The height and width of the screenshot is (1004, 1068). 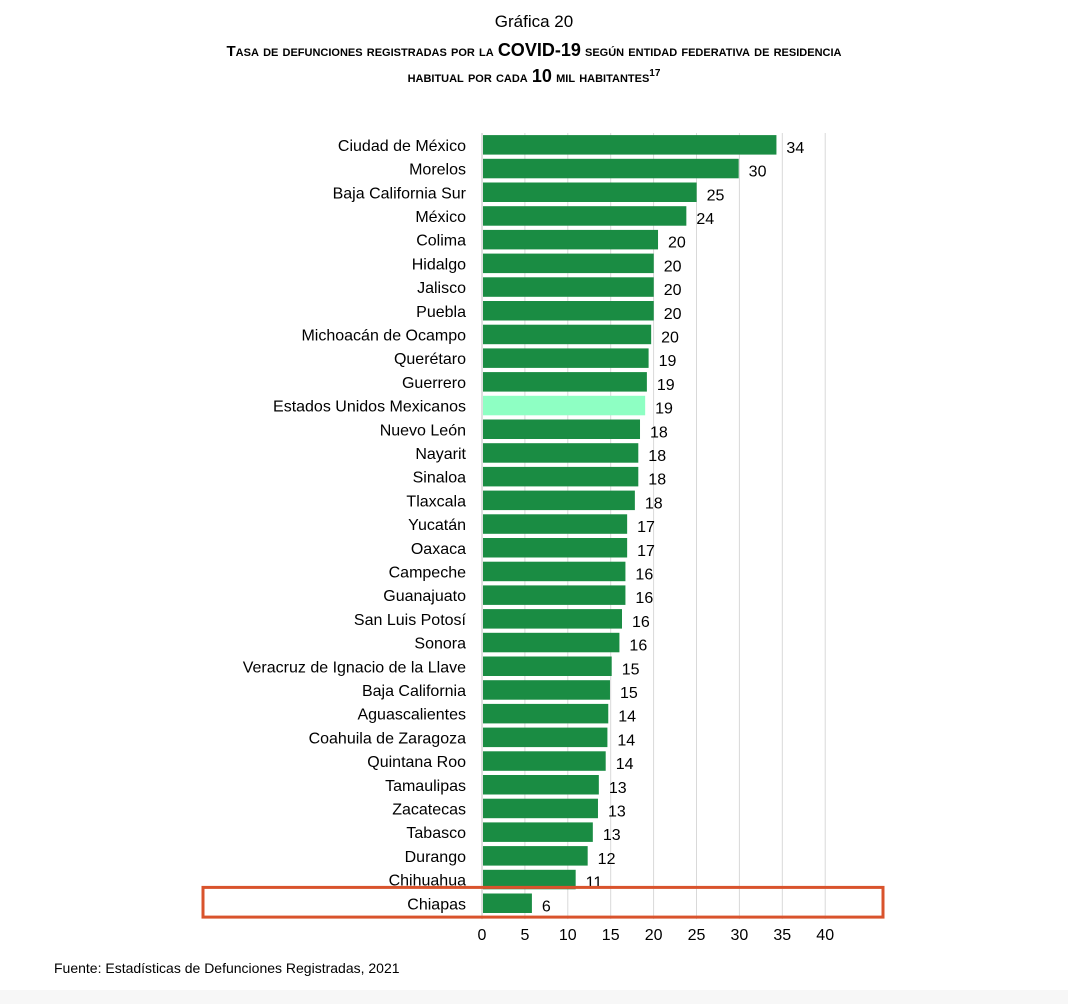 What do you see at coordinates (437, 170) in the screenshot?
I see `category-label: Morelos` at bounding box center [437, 170].